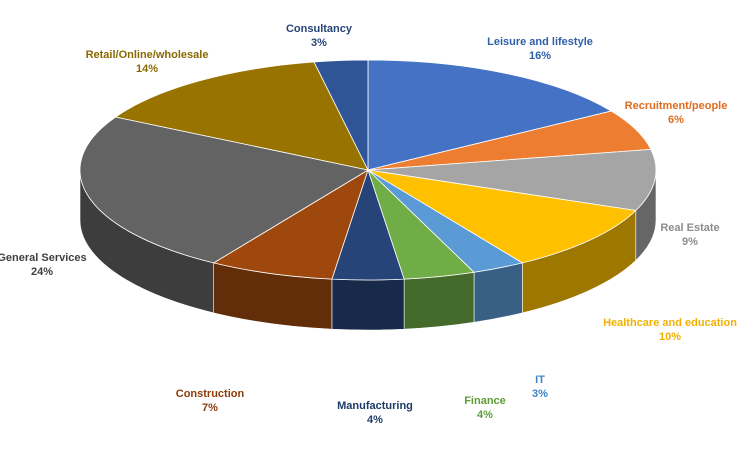 The image size is (737, 469). I want to click on pie-slice-general-services, so click(224, 190).